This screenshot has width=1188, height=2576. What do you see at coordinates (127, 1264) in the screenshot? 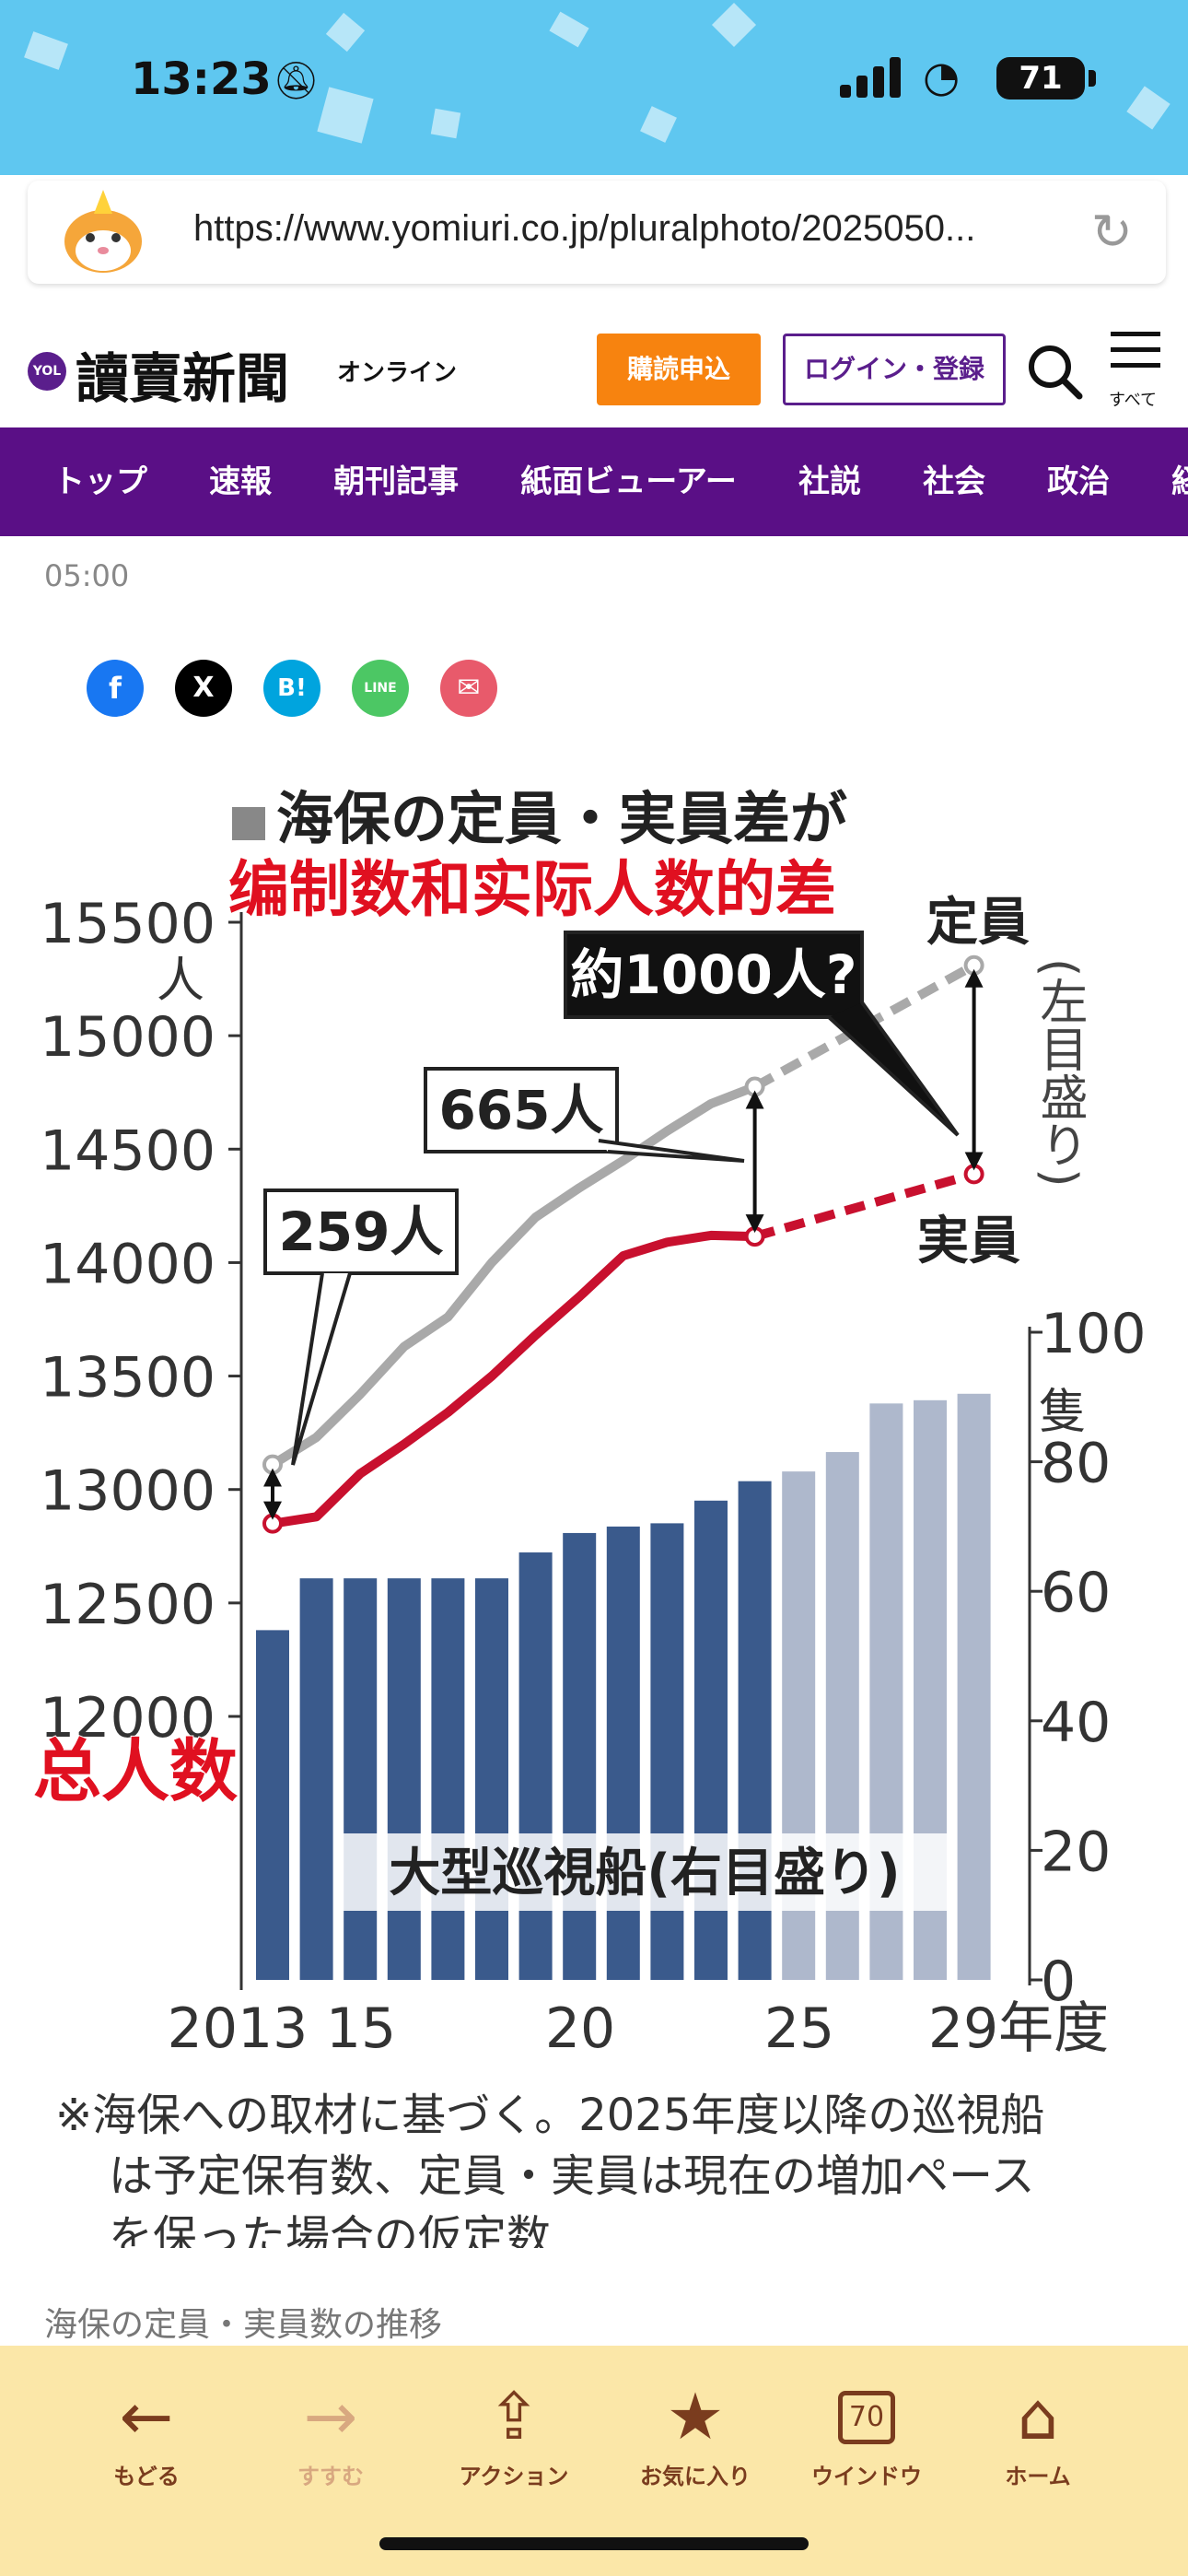
I see `left-tick-label-14000: 14000` at bounding box center [127, 1264].